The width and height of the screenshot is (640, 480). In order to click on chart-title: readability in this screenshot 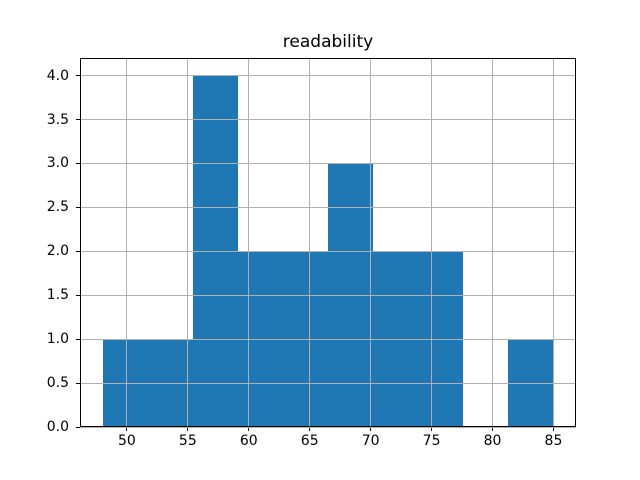, I will do `click(328, 42)`.